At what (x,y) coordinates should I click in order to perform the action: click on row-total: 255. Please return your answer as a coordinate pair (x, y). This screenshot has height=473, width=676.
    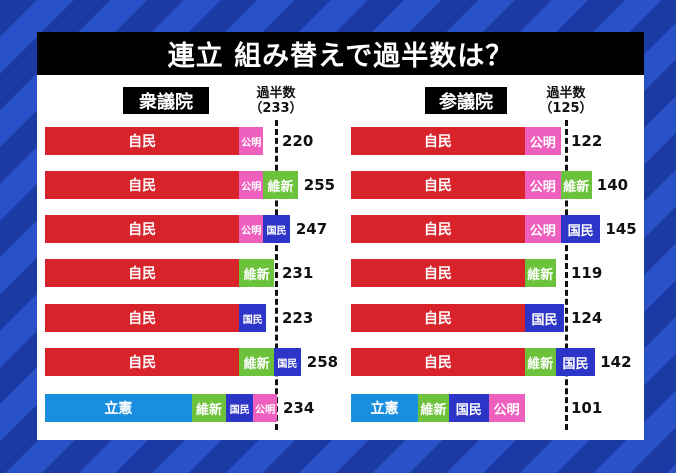
    Looking at the image, I should click on (319, 185).